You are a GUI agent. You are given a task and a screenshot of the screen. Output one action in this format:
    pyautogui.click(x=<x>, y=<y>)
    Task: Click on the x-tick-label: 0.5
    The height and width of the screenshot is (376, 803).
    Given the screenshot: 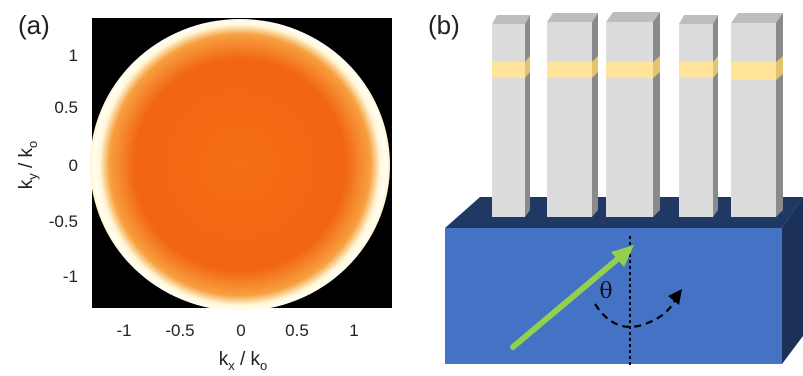 What is the action you would take?
    pyautogui.click(x=297, y=330)
    